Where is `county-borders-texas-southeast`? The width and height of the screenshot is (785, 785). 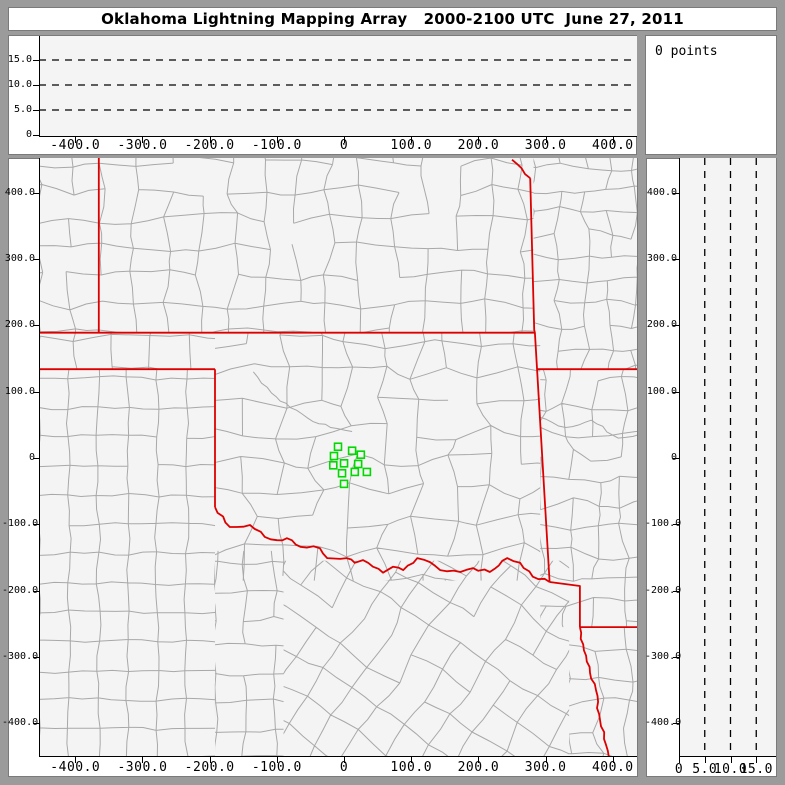 county-borders-texas-southeast is located at coordinates (426, 658).